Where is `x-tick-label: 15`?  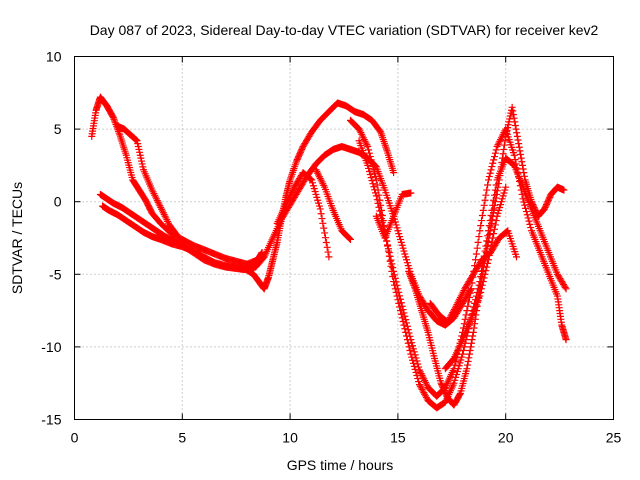 x-tick-label: 15 is located at coordinates (398, 438).